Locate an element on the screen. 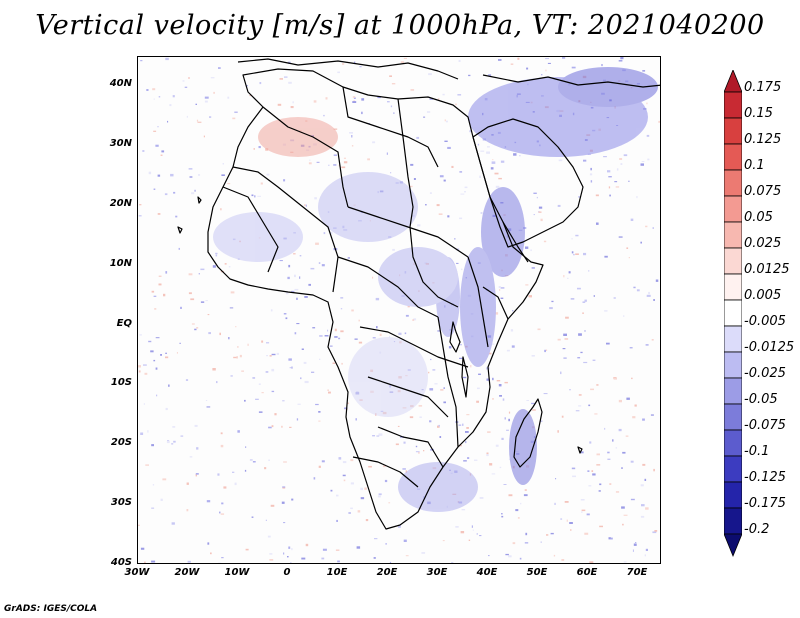  lat-label: 20S is located at coordinates (121, 442).